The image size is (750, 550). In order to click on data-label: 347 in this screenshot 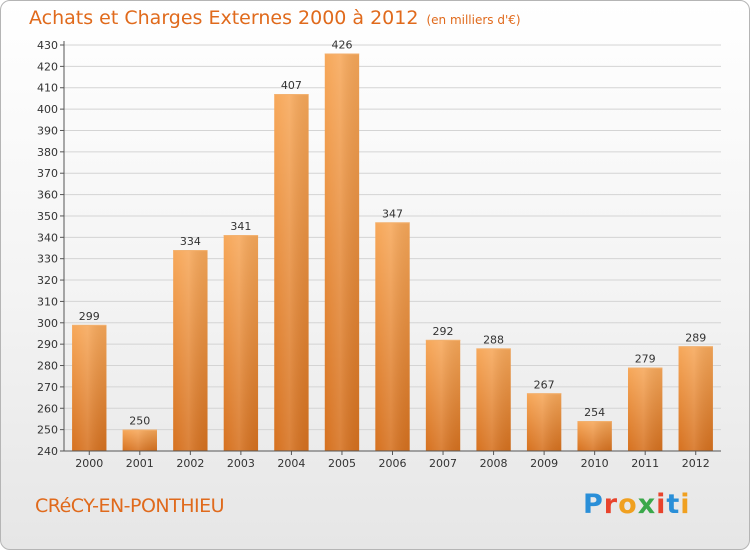, I will do `click(392, 213)`.